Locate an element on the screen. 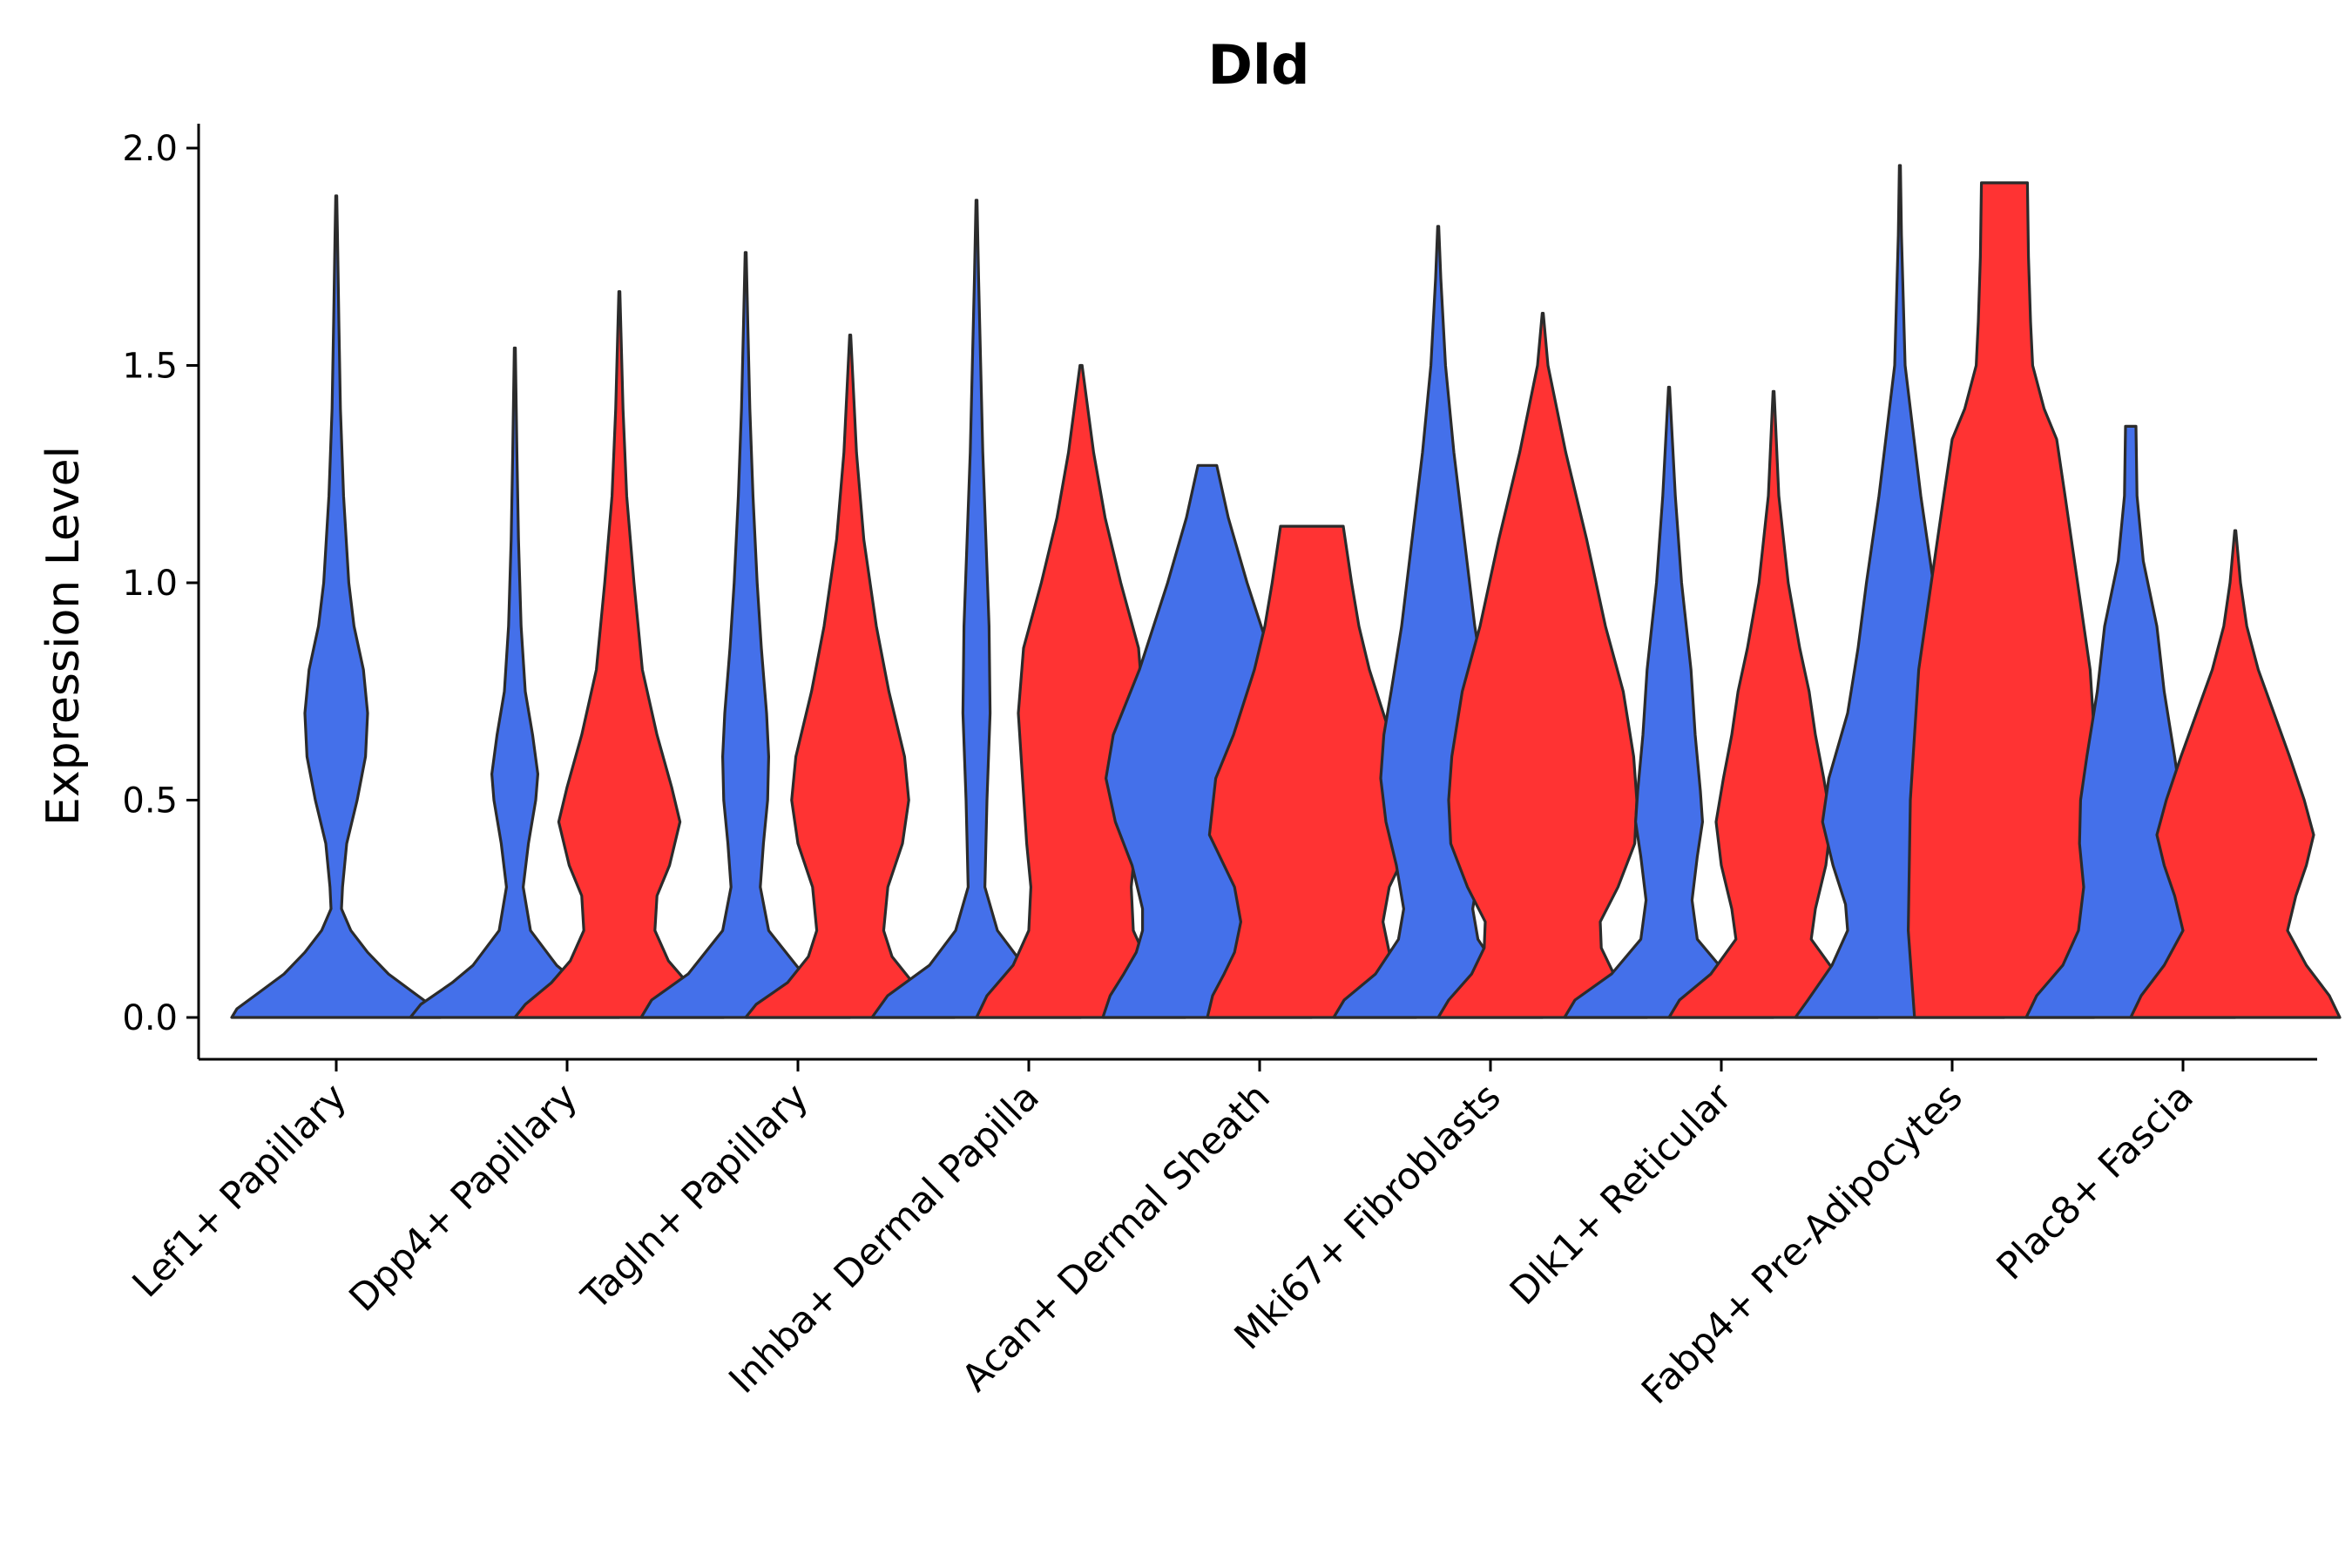 The width and height of the screenshot is (2352, 1568). x-tick-label: Lef1+ Papillary is located at coordinates (240, 1191).